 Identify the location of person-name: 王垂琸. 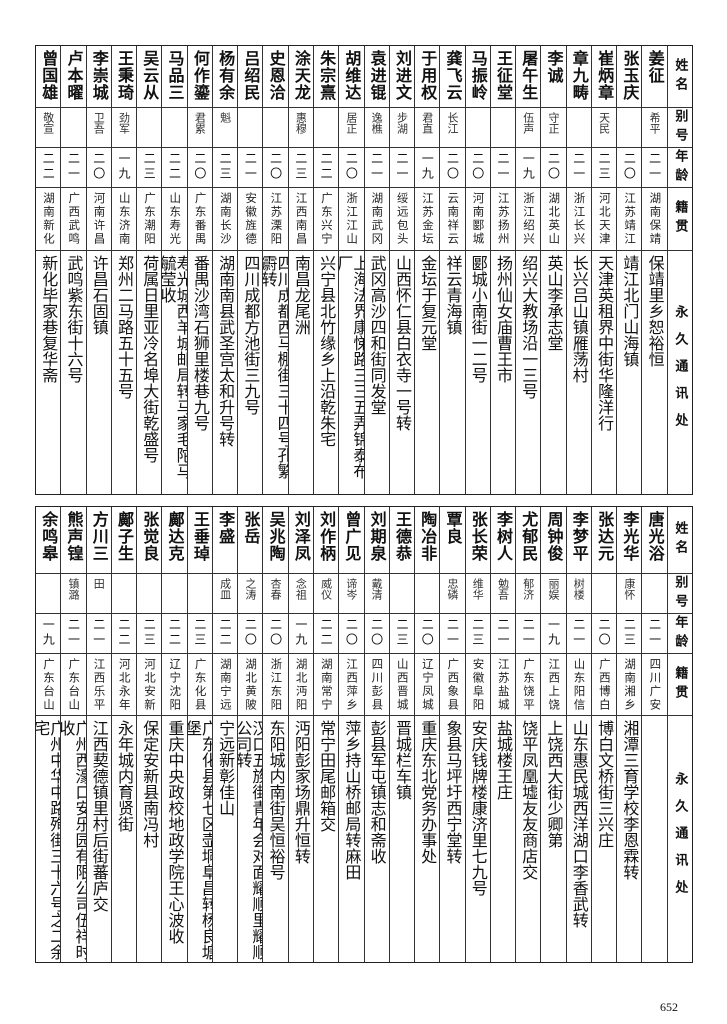
(200, 536).